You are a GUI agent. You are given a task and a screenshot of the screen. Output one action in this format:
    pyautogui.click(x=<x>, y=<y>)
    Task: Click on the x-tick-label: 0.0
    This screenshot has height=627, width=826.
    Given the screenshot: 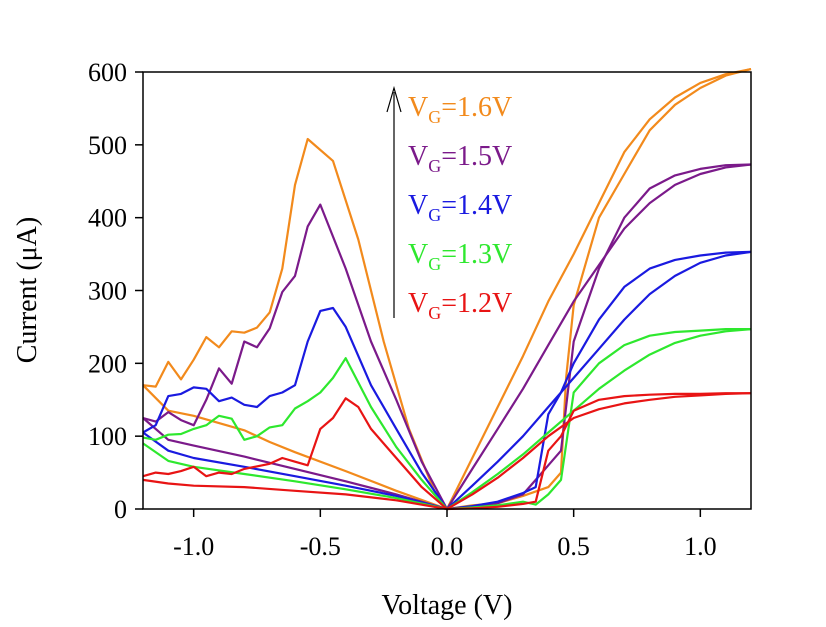 What is the action you would take?
    pyautogui.click(x=447, y=546)
    